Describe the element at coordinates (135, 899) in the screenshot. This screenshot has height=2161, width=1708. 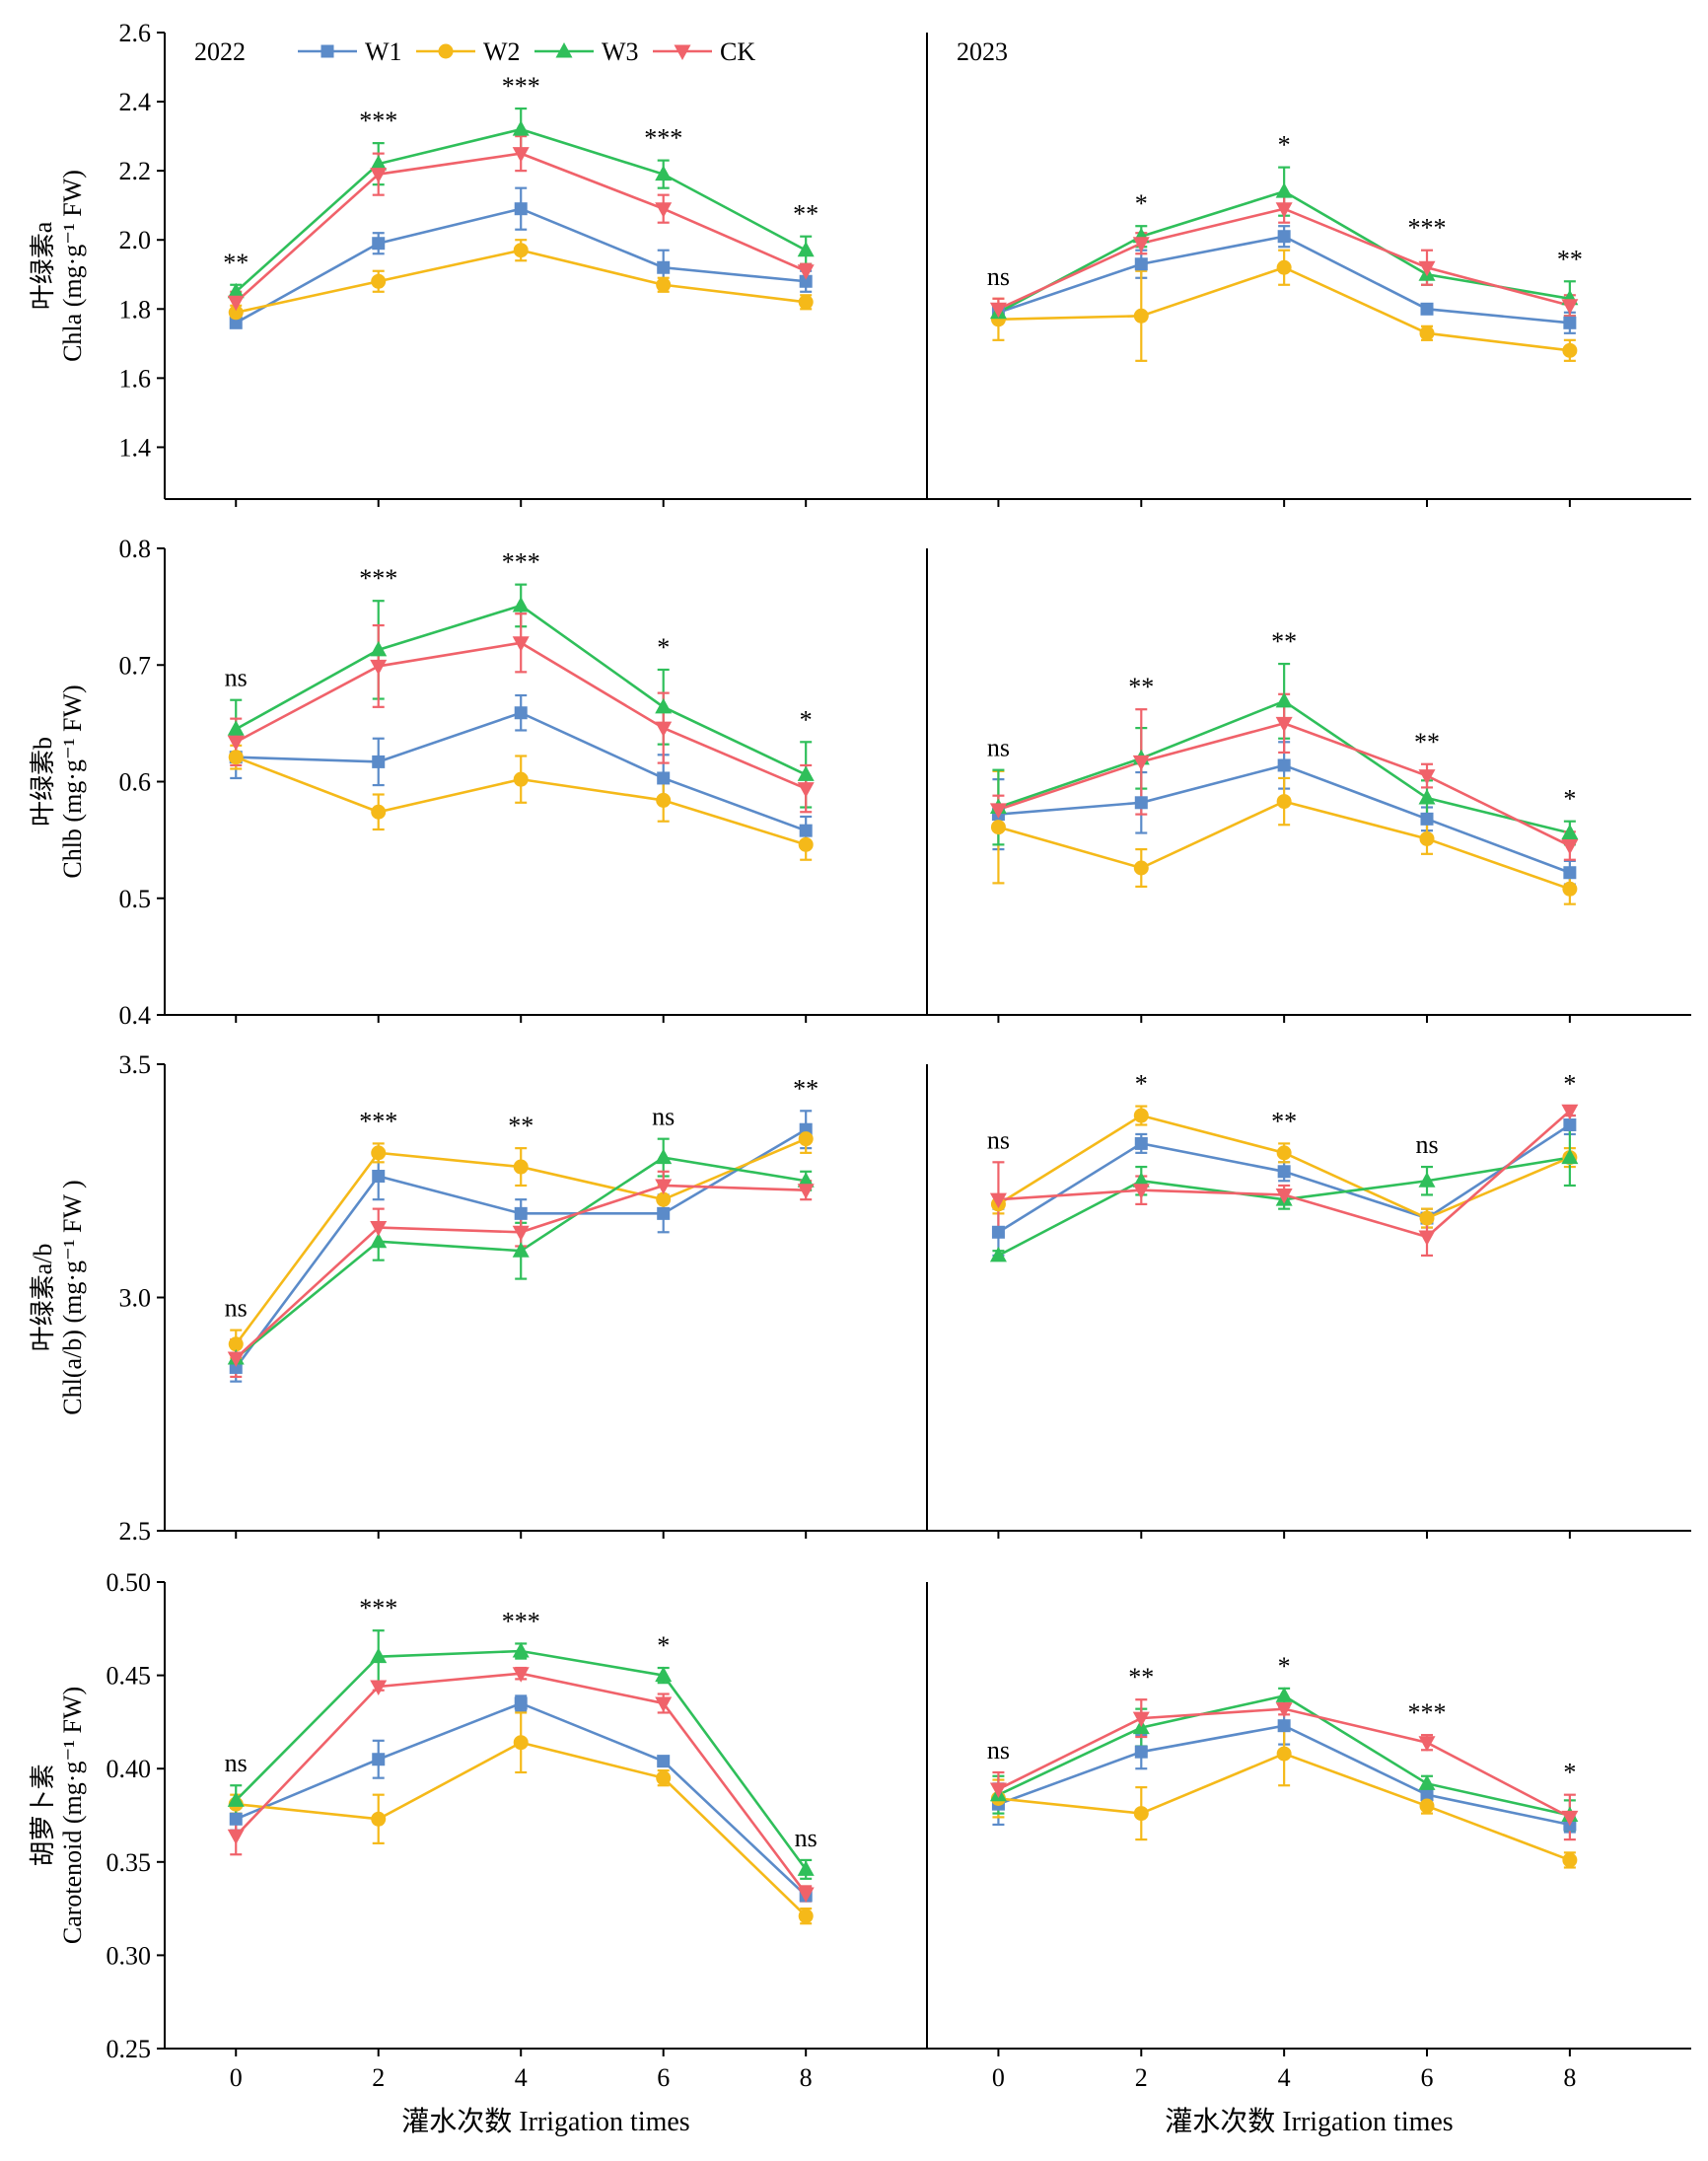
I see `y-tick-label: 0.5` at that location.